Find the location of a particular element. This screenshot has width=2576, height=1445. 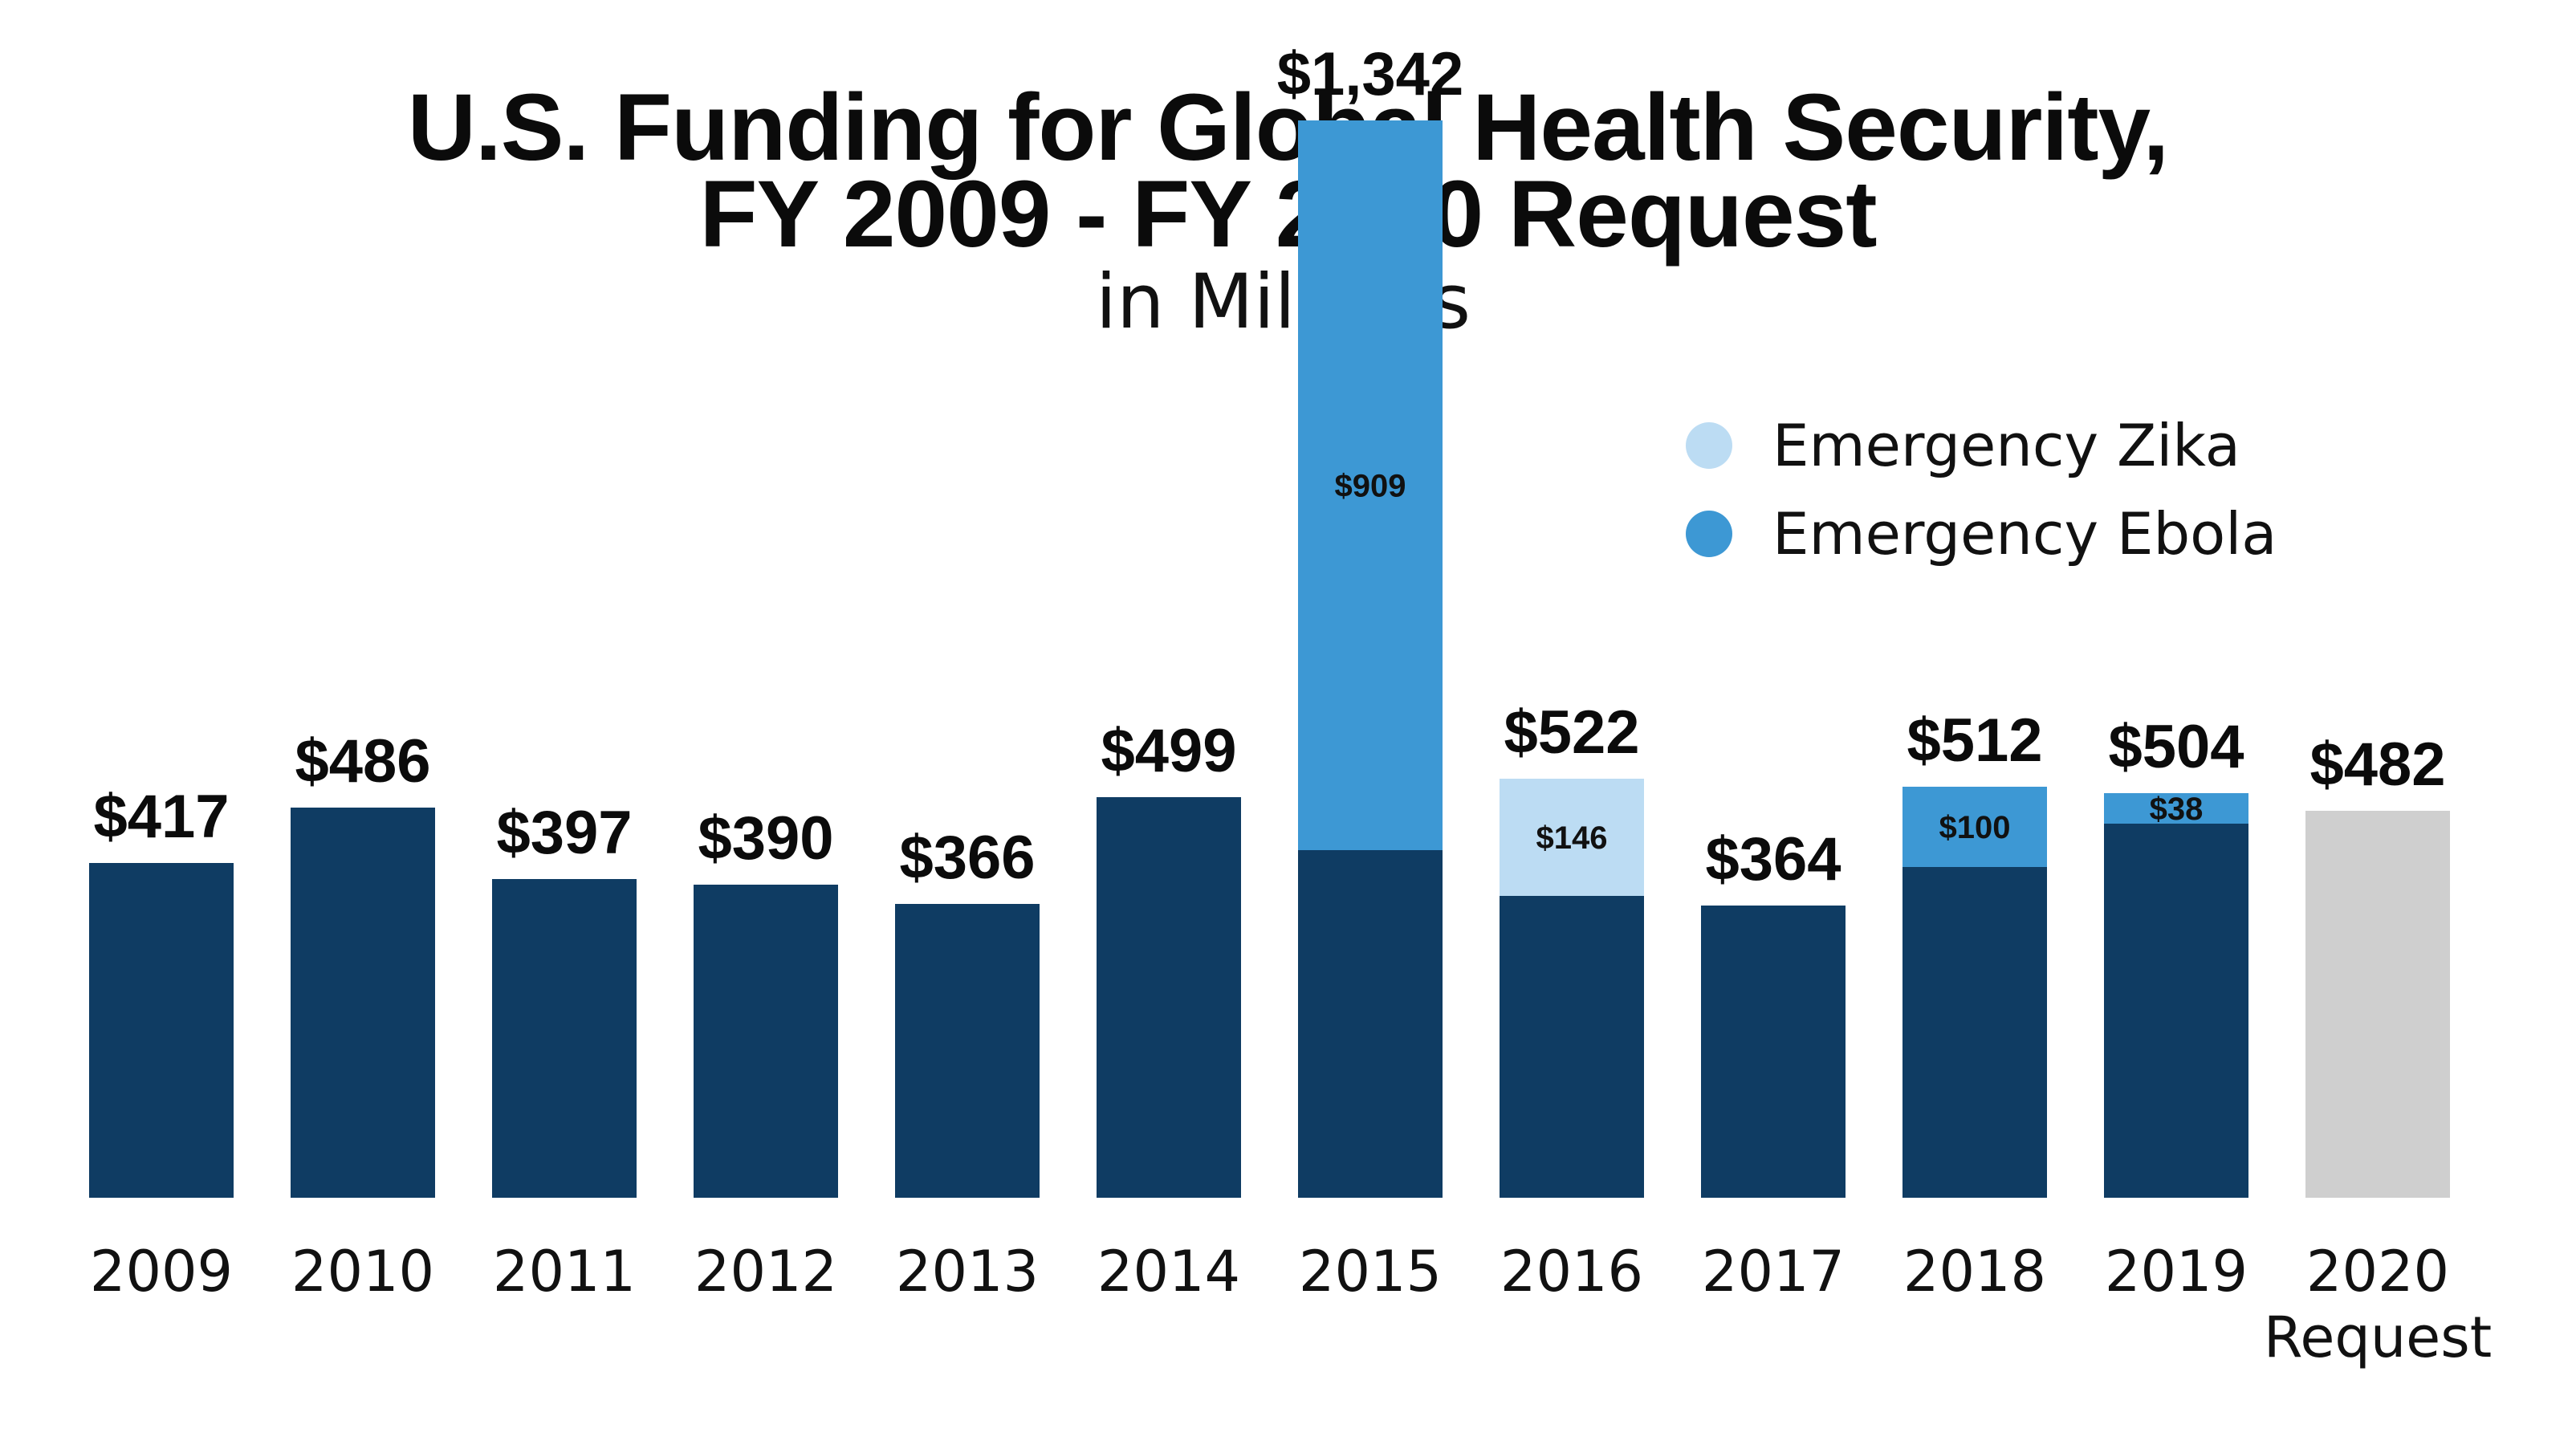

legend-label-zika: Emergency Zika is located at coordinates (2006, 445).